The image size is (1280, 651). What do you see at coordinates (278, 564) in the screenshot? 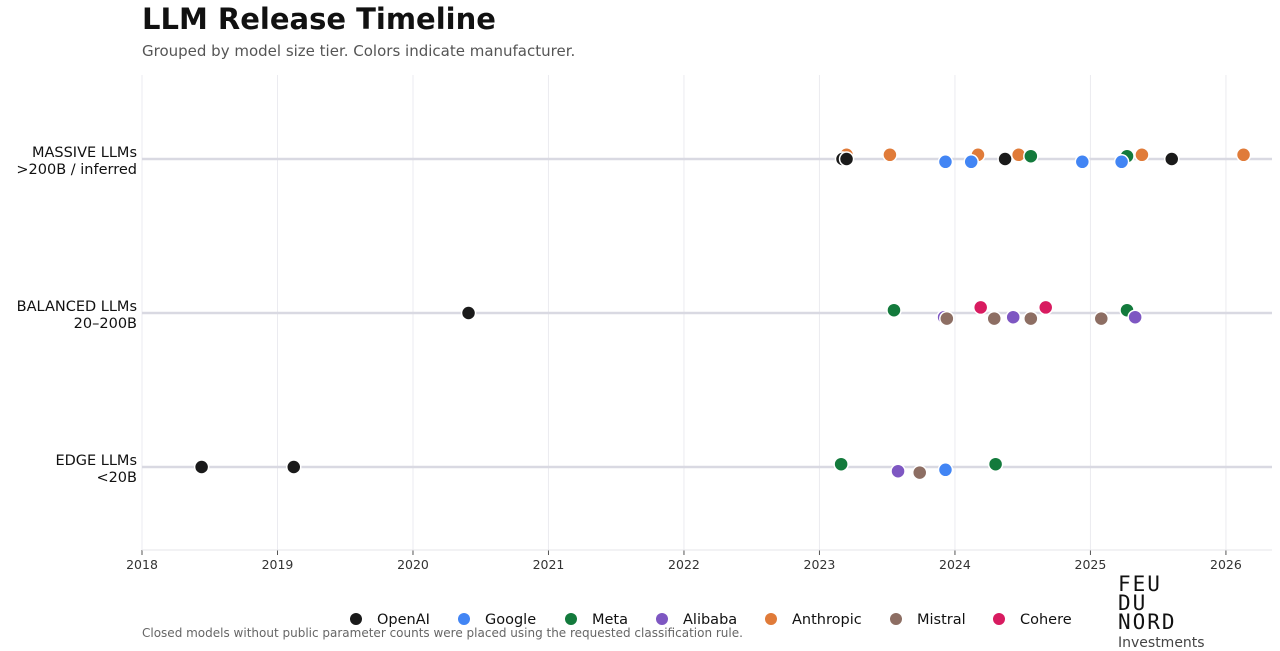
I see `x-tick-label-2019: 2019` at bounding box center [278, 564].